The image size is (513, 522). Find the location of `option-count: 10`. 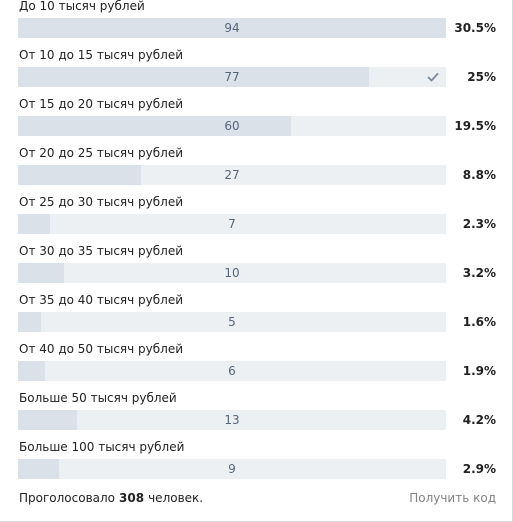

option-count: 10 is located at coordinates (232, 273).